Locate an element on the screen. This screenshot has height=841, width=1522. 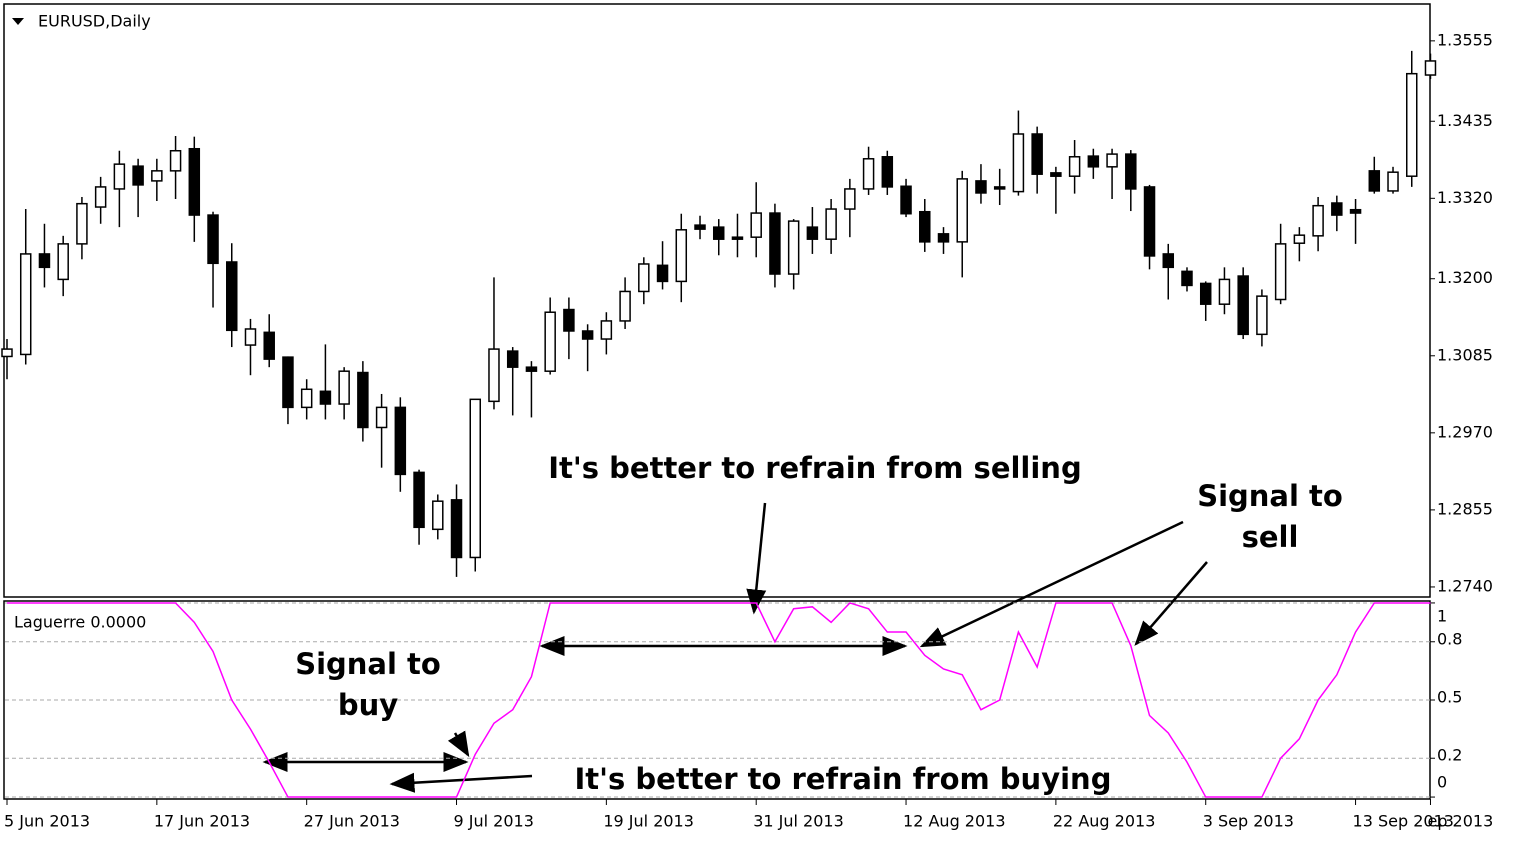
x-tick-label: 3 Sep 2013 is located at coordinates (1248, 821).